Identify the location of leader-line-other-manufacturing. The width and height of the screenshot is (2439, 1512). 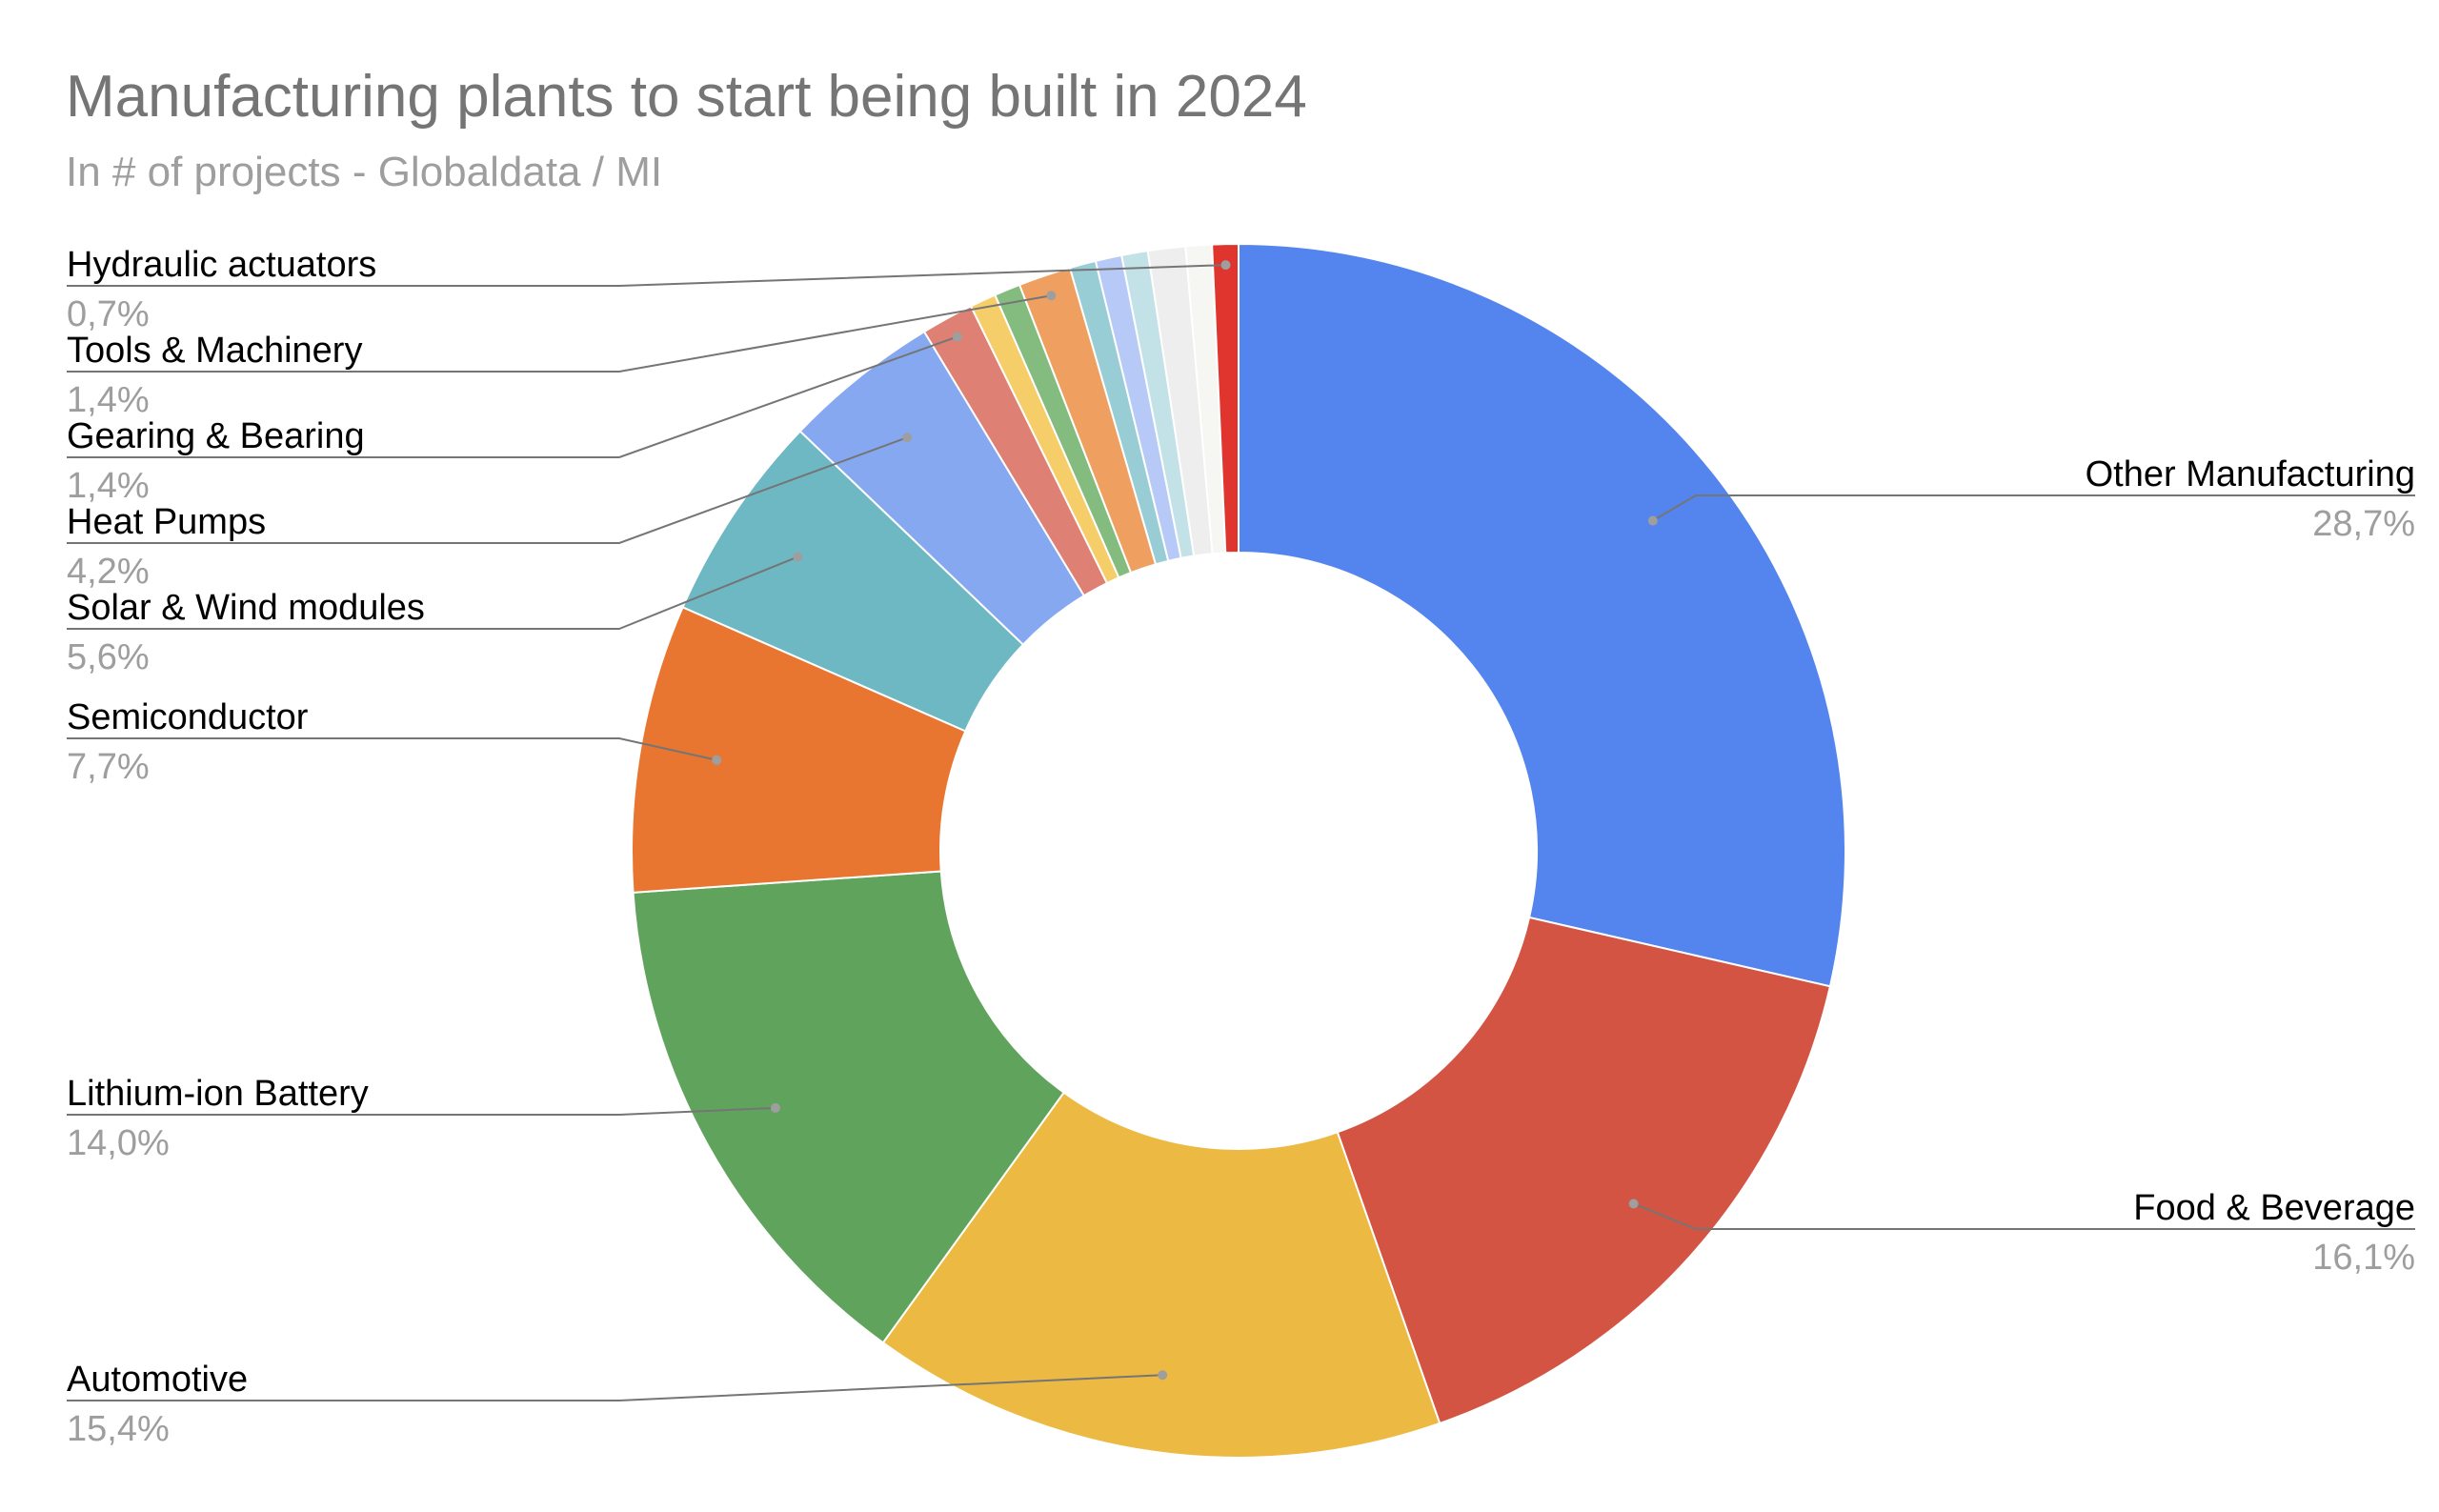
(2033, 508).